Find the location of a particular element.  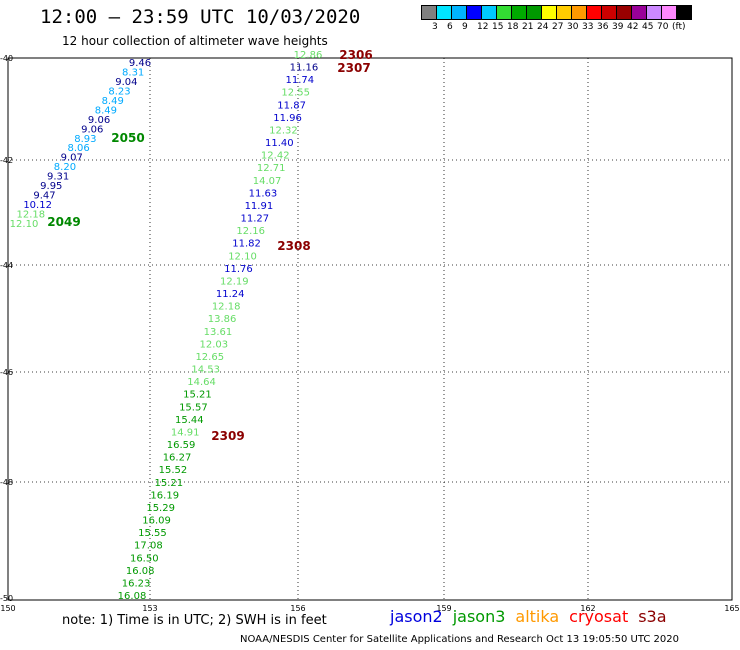

swh-value: 16.50 is located at coordinates (144, 558).